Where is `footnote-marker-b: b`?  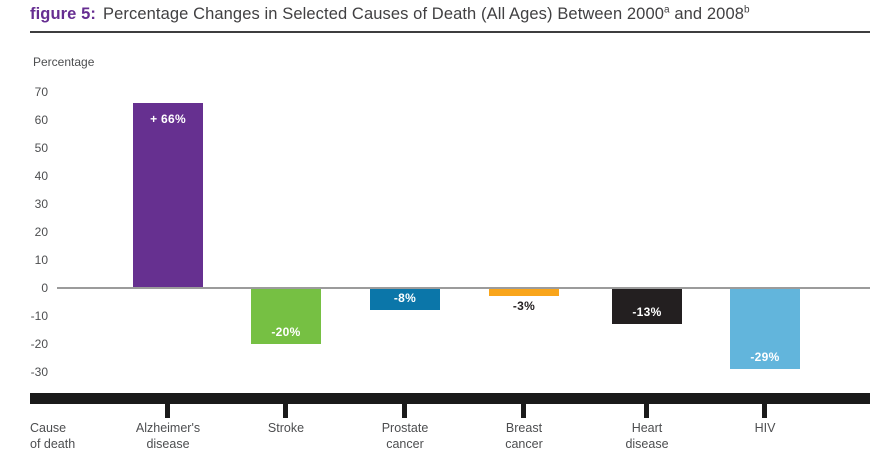 footnote-marker-b: b is located at coordinates (747, 10).